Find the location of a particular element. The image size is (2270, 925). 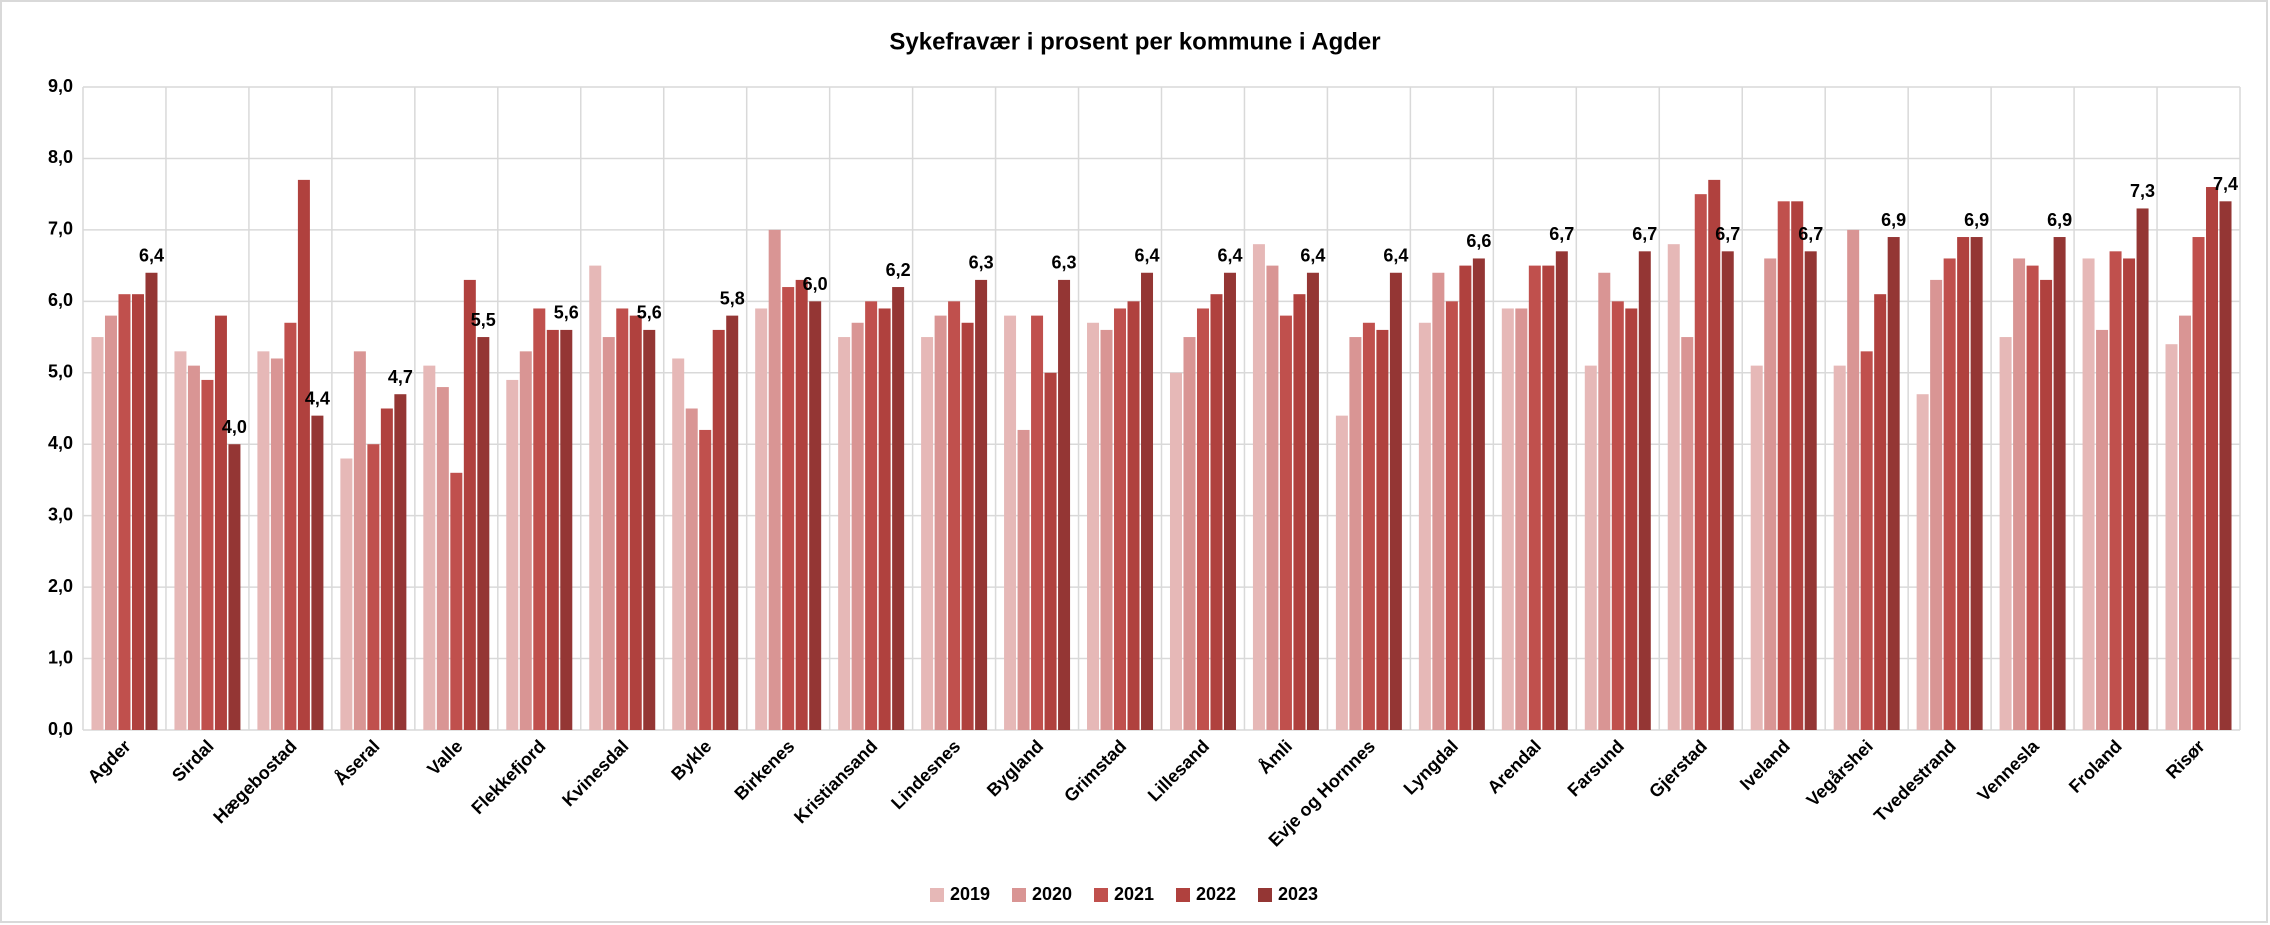

legend-label: 2023 is located at coordinates (1298, 894).